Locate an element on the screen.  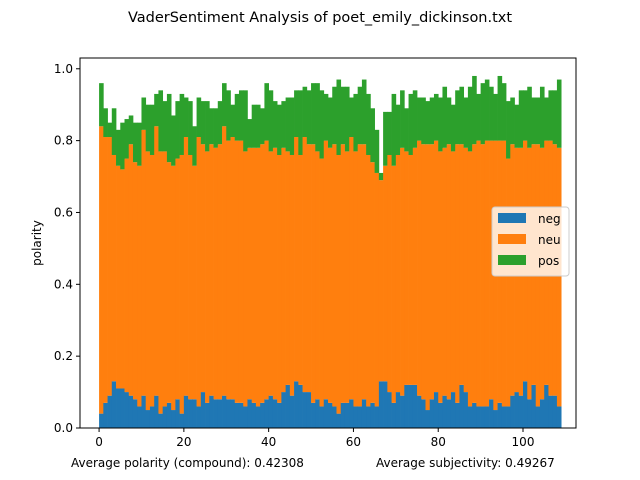
legend-label-neg: neg is located at coordinates (549, 219).